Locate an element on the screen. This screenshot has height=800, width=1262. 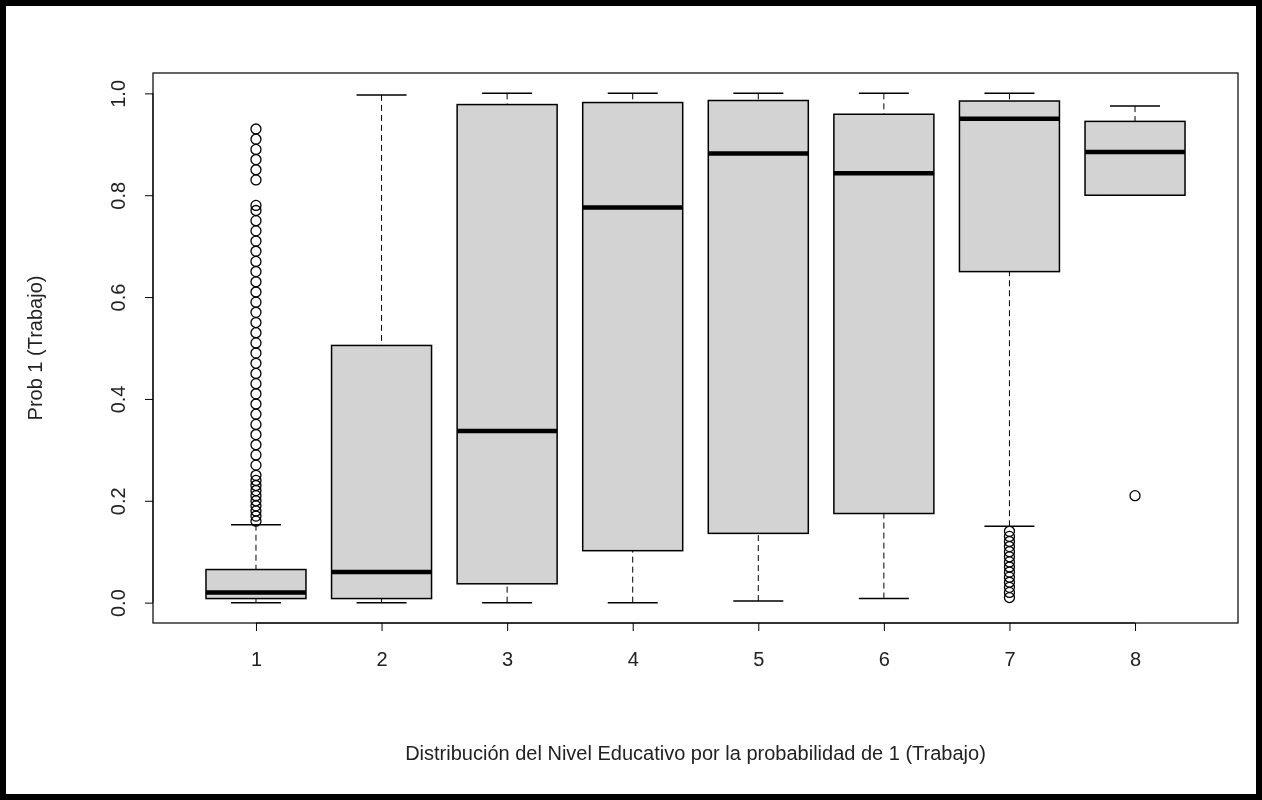
y-axis-title: Prob 1 (Trabajo) is located at coordinates (35, 348).